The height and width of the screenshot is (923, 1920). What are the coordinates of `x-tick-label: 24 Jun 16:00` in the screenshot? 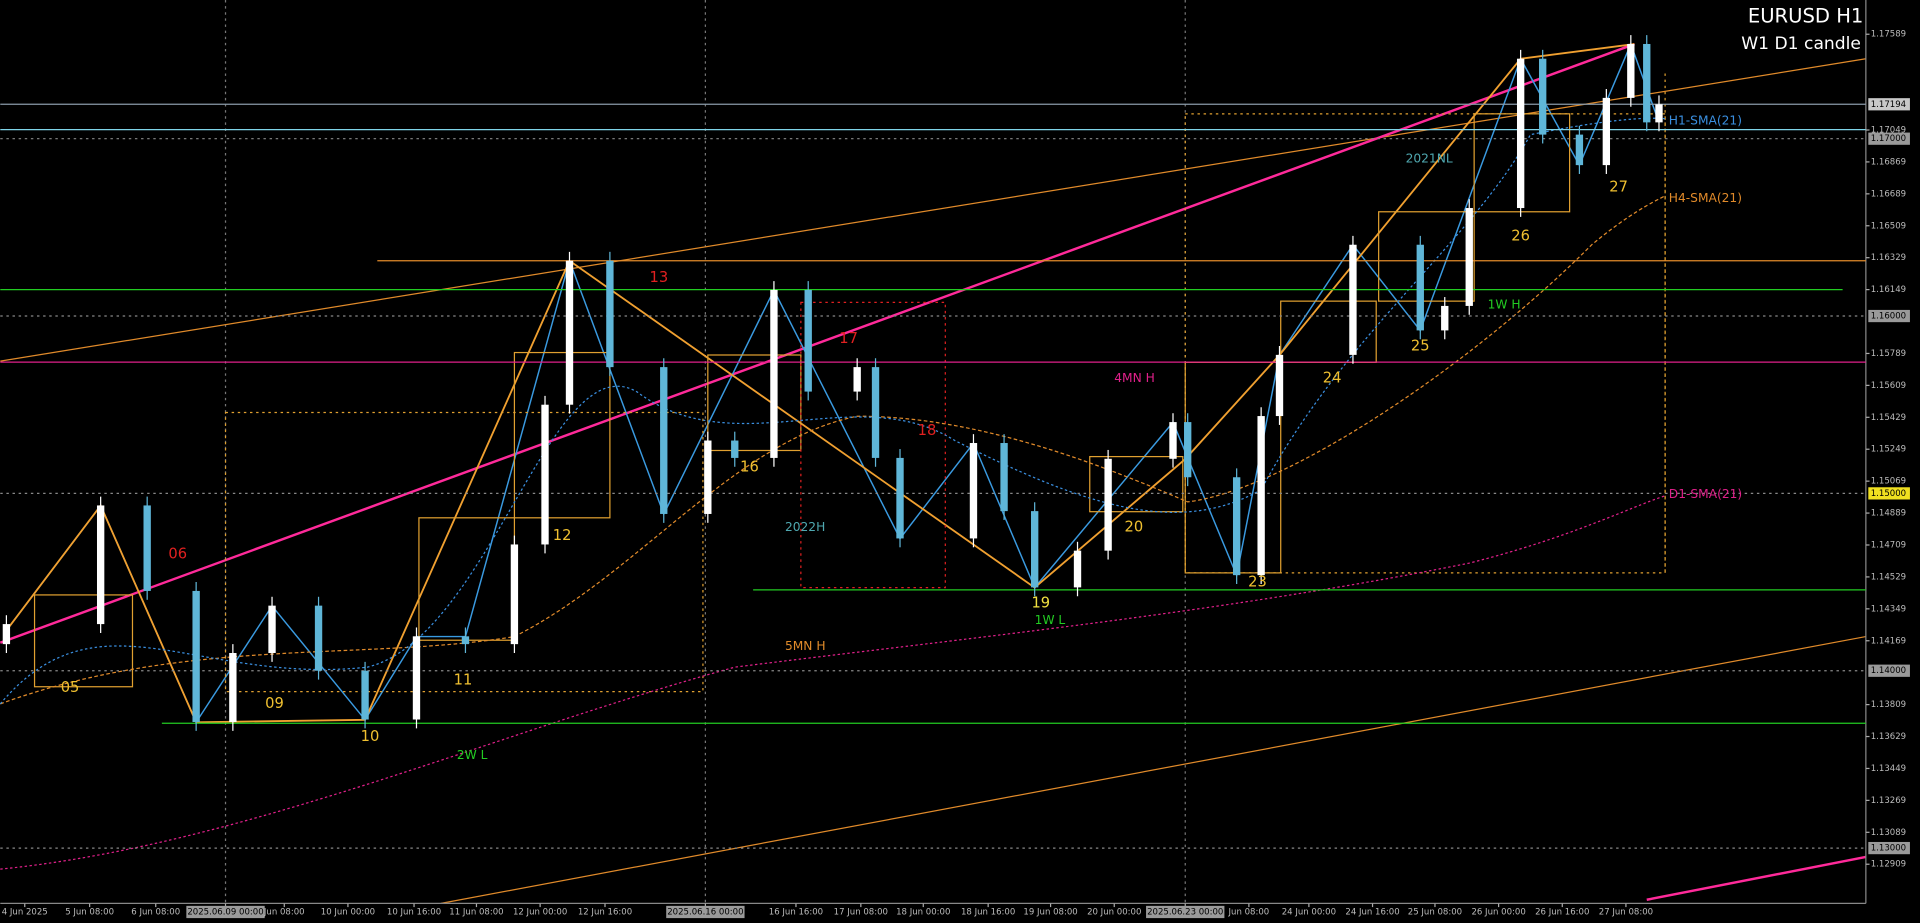 It's located at (1372, 912).